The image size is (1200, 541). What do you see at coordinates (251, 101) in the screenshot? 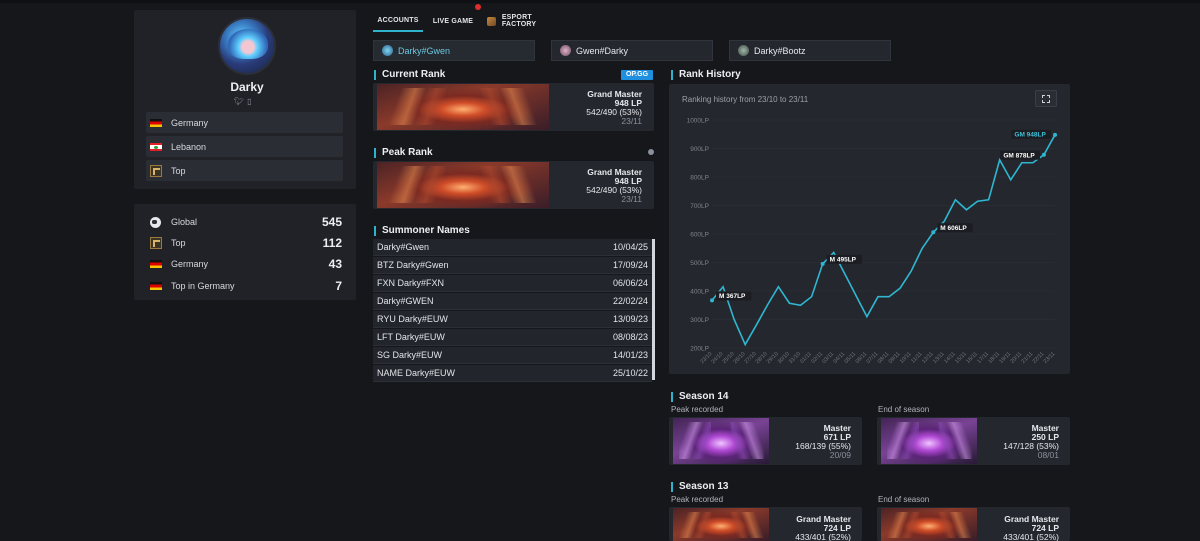
I see `twitch-icon: ▯` at bounding box center [251, 101].